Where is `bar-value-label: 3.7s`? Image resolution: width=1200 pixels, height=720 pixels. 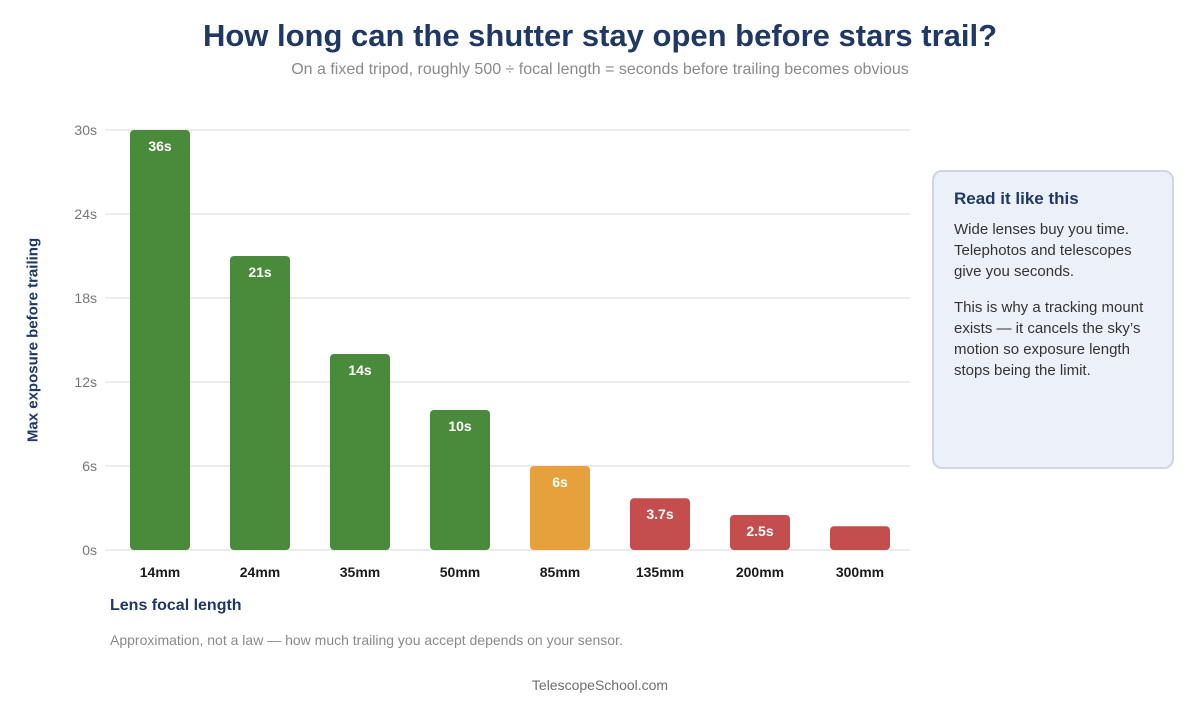
bar-value-label: 3.7s is located at coordinates (659, 514).